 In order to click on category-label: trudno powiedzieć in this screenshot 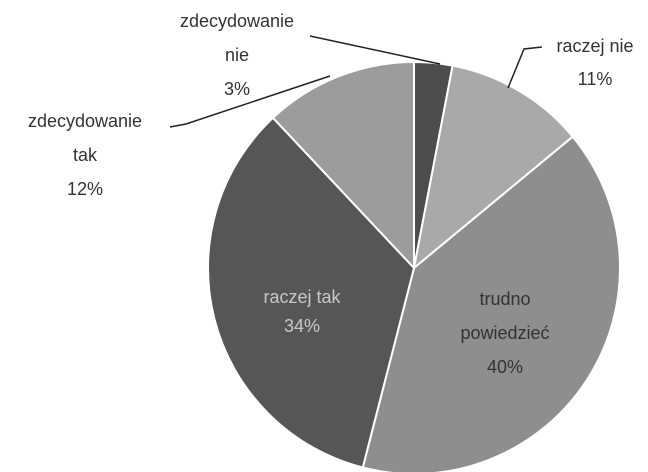, I will do `click(504, 316)`.